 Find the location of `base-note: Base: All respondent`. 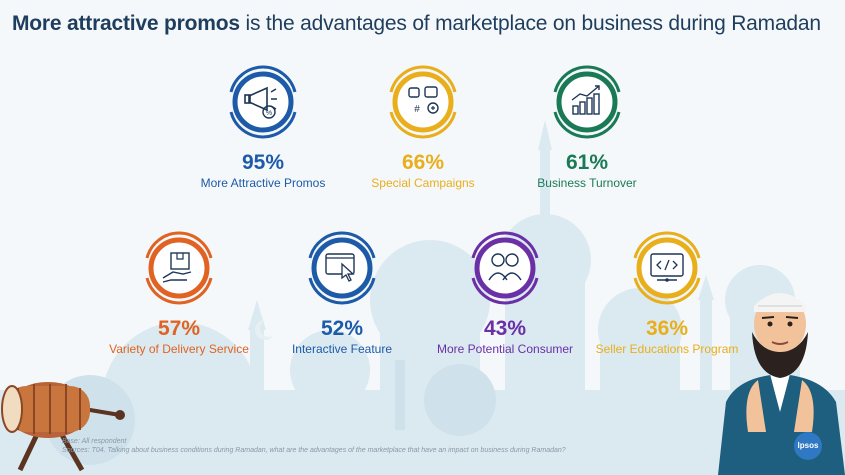

base-note: Base: All respondent is located at coordinates (94, 441).